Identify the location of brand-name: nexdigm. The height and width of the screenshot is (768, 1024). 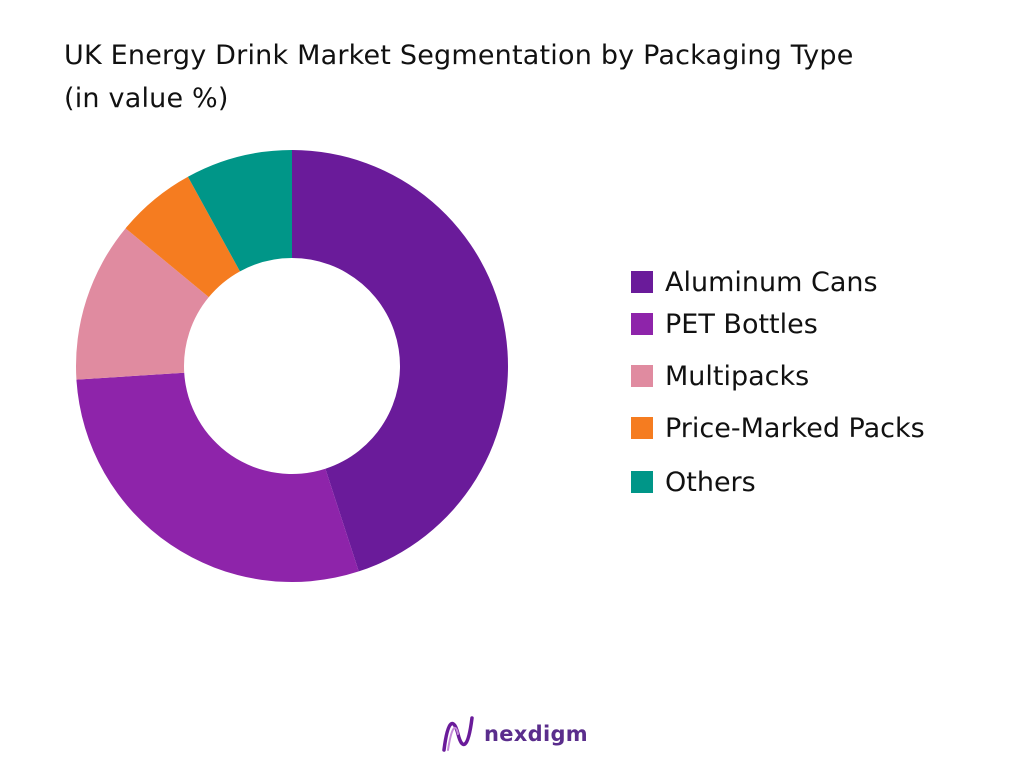
(536, 734).